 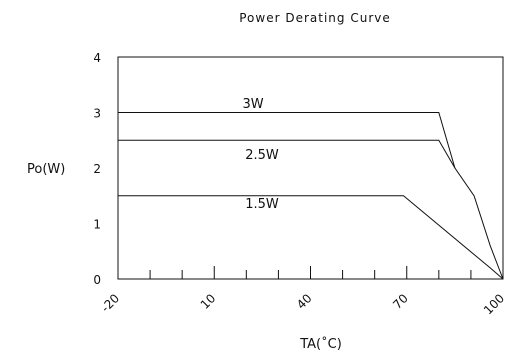 I want to click on y-tick-label-4: 4, so click(x=97, y=58).